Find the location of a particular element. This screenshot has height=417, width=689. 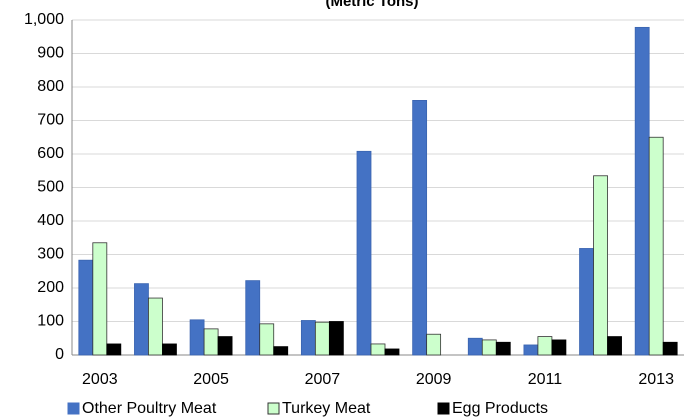

chart-title: (Metric Tons) is located at coordinates (371, 5).